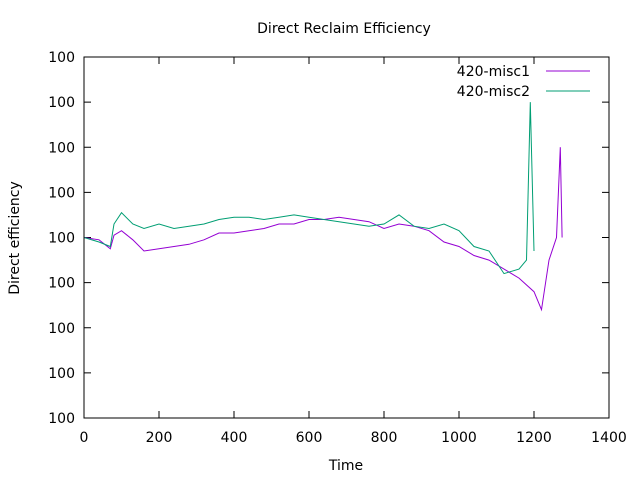  What do you see at coordinates (234, 438) in the screenshot?
I see `x-tick-label: 400` at bounding box center [234, 438].